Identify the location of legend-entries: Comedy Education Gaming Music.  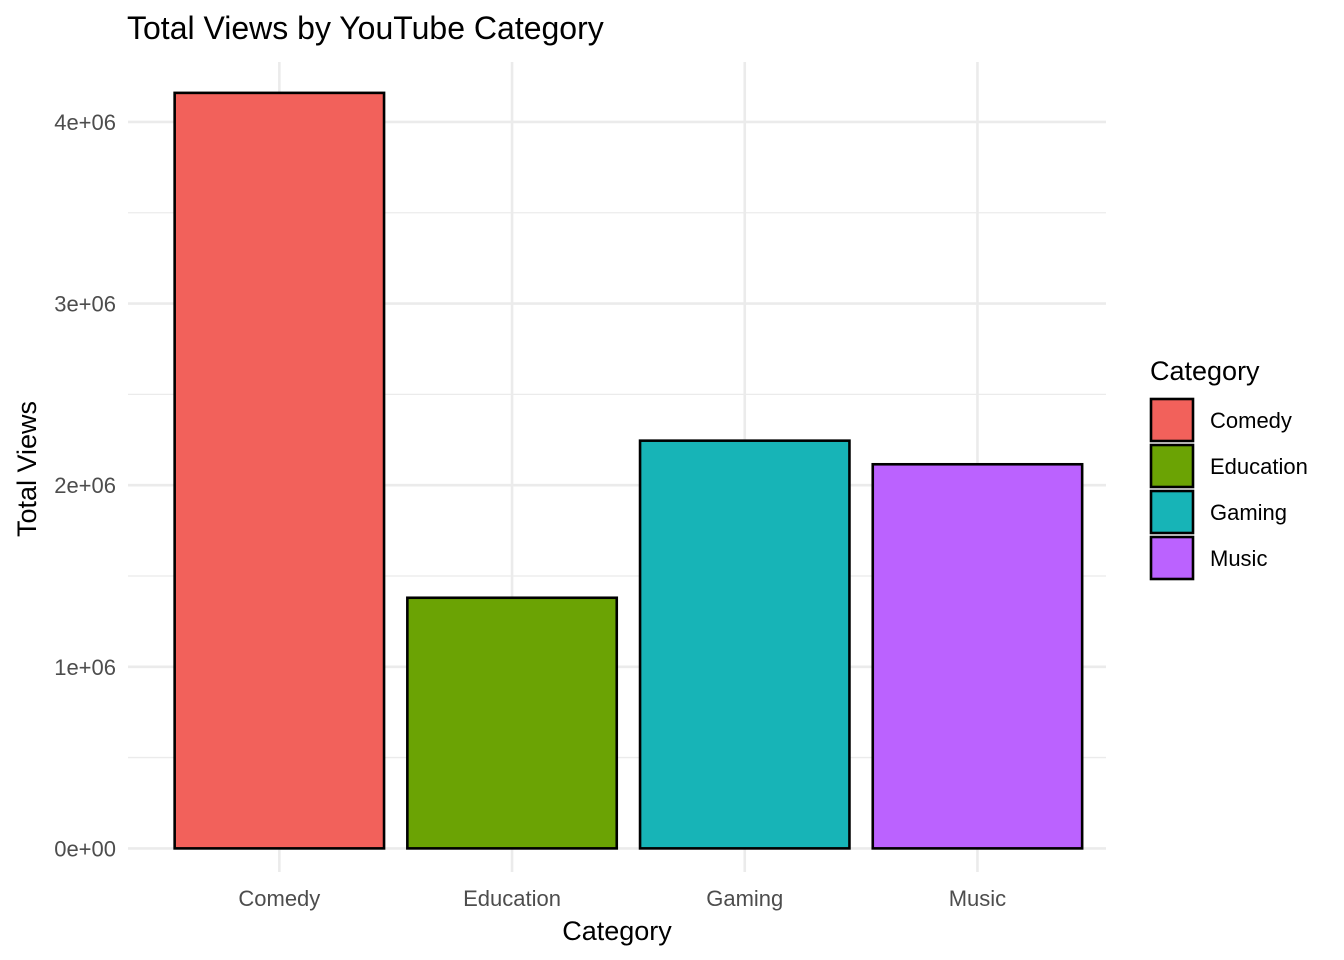
(1228, 489).